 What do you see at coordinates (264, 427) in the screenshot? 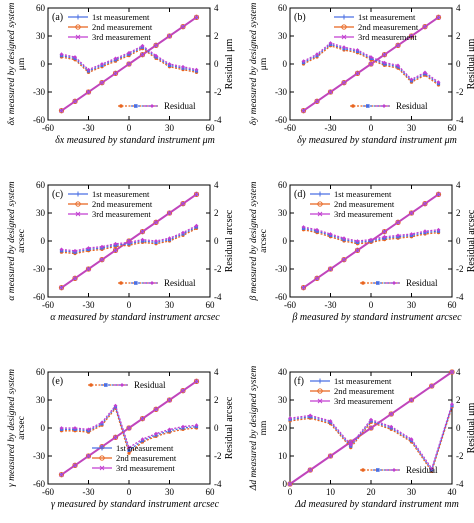
I see `y-axis-unit: mm` at bounding box center [264, 427].